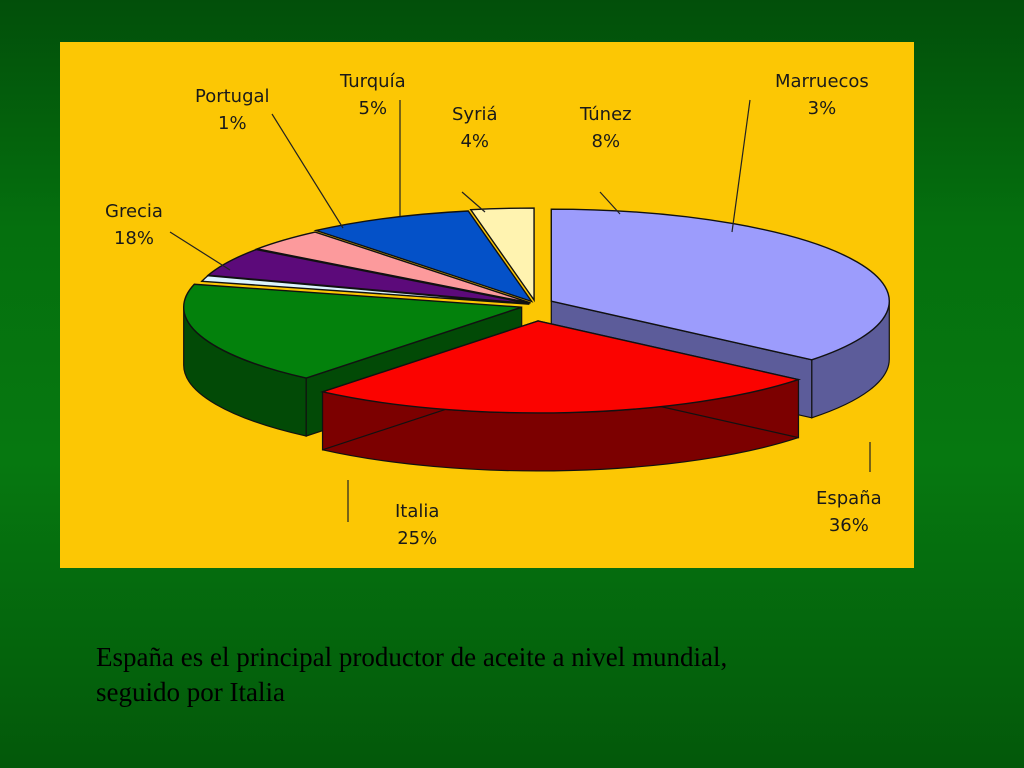 This screenshot has height=768, width=1024. What do you see at coordinates (200, 251) in the screenshot?
I see `leader-line-grecia` at bounding box center [200, 251].